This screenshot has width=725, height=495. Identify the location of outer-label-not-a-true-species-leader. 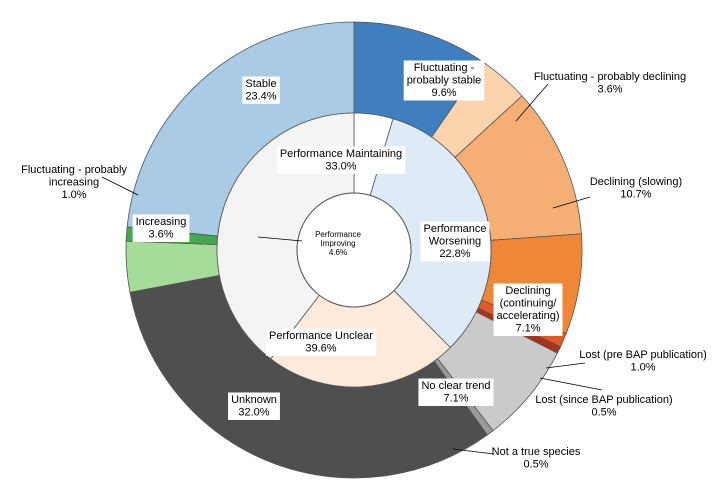
(473, 451).